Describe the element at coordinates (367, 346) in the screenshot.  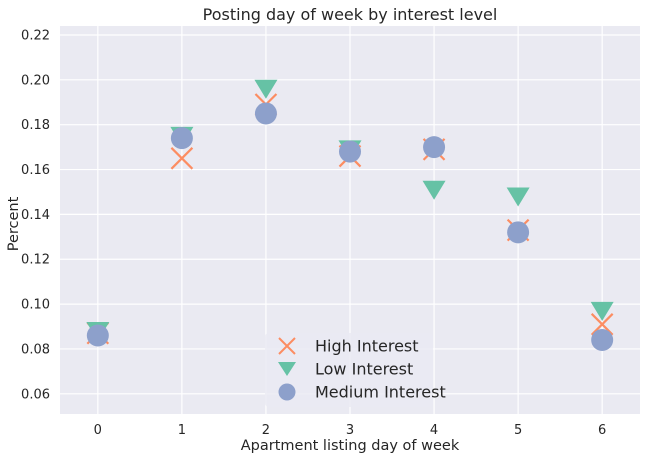
I see `legend-label: High Interest` at that location.